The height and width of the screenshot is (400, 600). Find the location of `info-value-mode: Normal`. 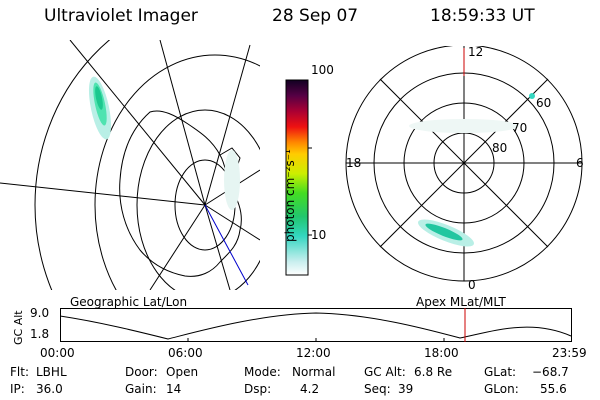

info-value-mode: Normal is located at coordinates (314, 372).